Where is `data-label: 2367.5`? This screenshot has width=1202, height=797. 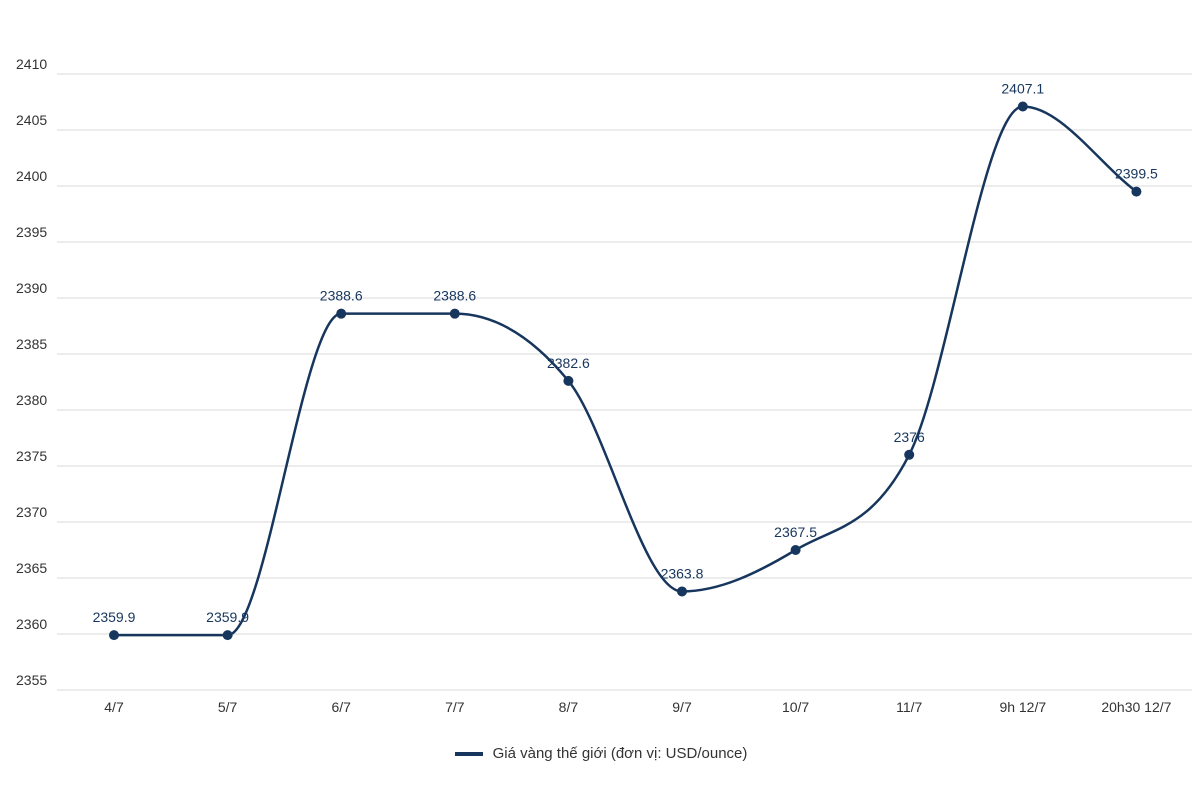
data-label: 2367.5 is located at coordinates (795, 532).